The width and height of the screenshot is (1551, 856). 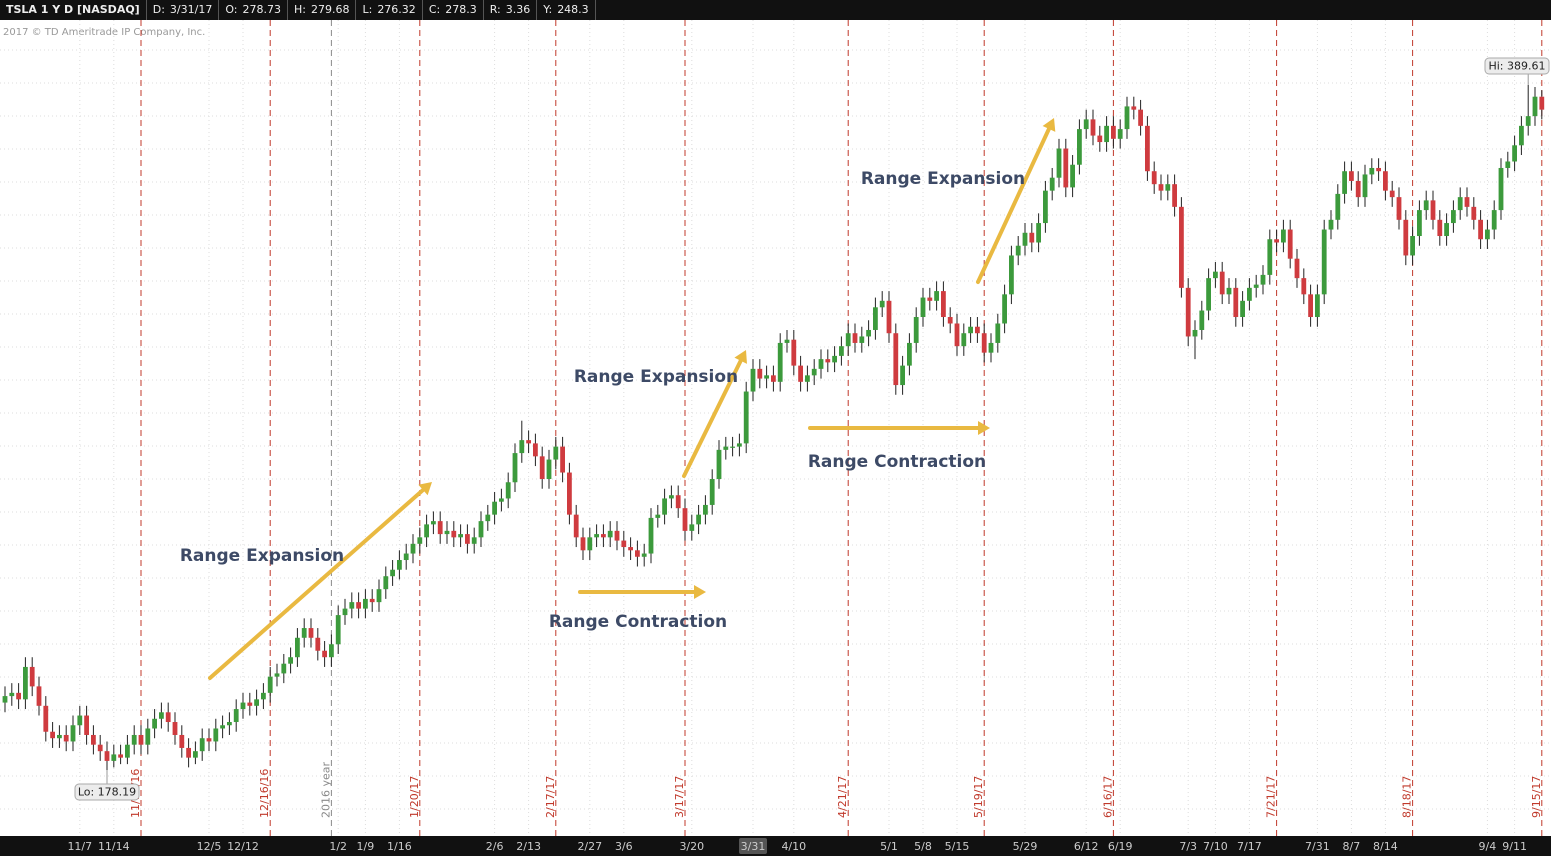 What do you see at coordinates (1352, 846) in the screenshot?
I see `x-tick-label: 8/7` at bounding box center [1352, 846].